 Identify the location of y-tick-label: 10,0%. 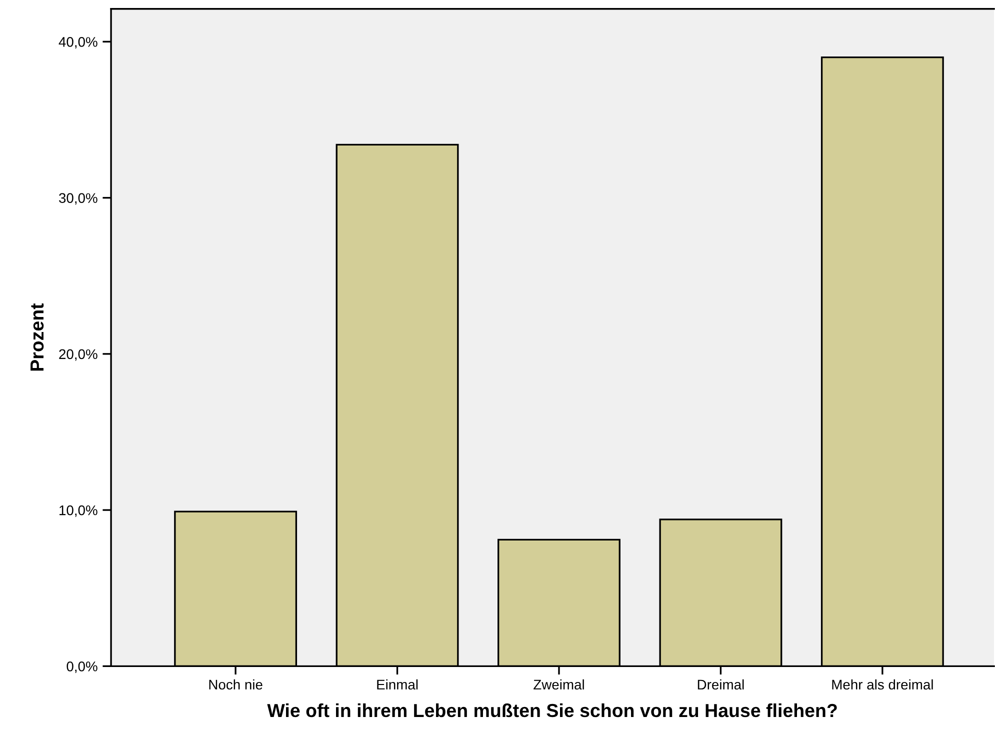
(79, 511).